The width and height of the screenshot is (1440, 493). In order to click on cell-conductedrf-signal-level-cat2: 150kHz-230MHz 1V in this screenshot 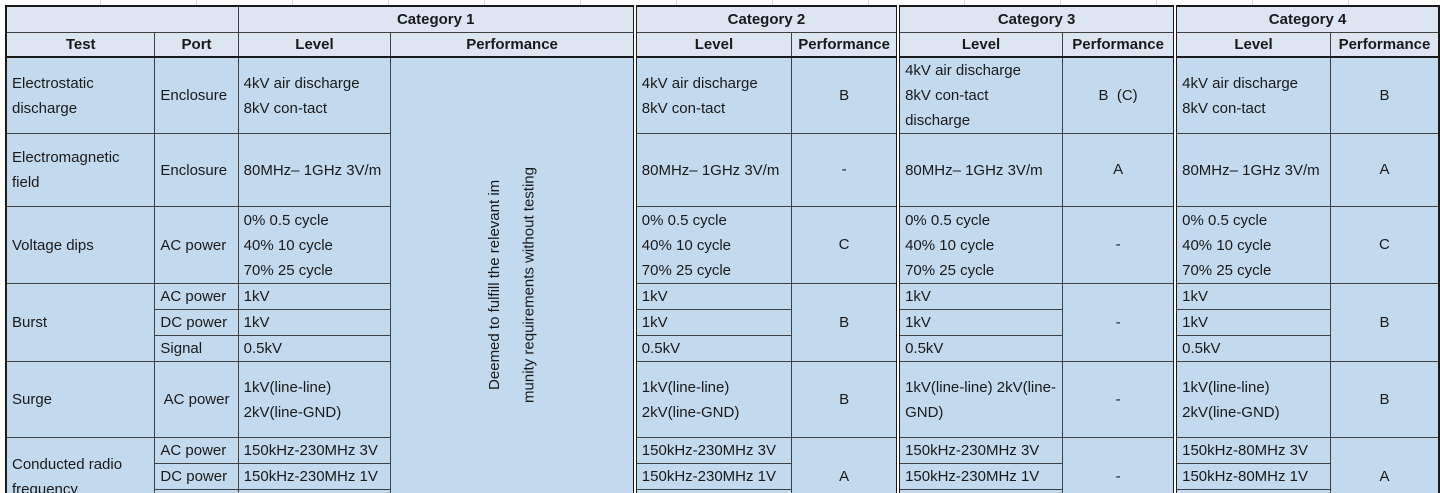, I will do `click(713, 491)`.